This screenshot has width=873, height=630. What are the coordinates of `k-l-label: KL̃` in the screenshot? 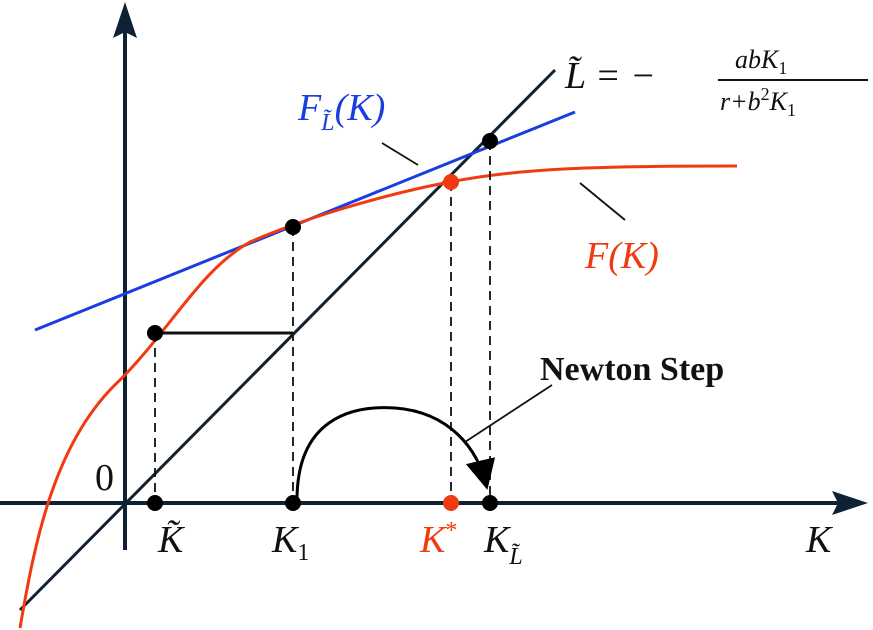 It's located at (503, 544).